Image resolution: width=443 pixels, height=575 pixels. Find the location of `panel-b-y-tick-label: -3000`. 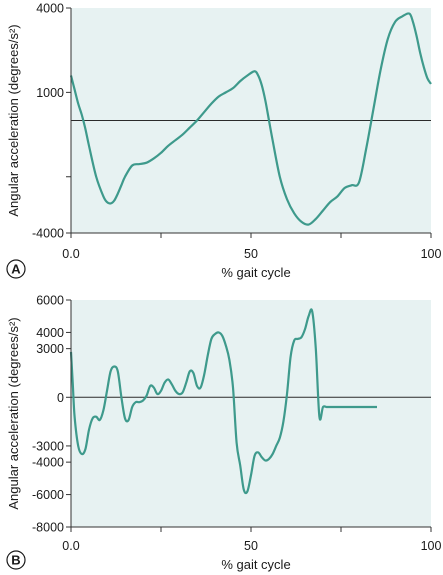

panel-b-y-tick-label: -3000 is located at coordinates (48, 446).